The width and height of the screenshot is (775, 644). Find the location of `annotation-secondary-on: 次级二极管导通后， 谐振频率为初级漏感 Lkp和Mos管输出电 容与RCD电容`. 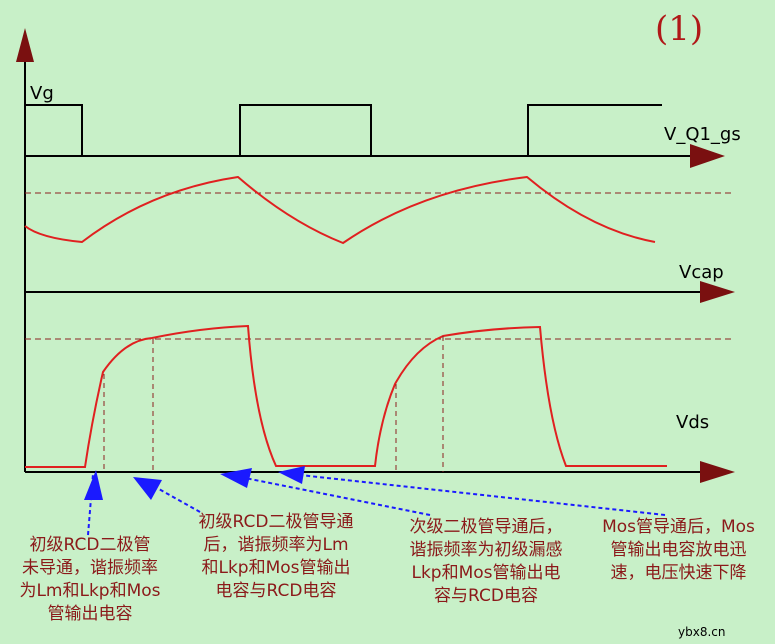

annotation-secondary-on: 次级二极管导通后， 谐振频率为初级漏感 Lkp和Mos管输出电 容与RCD电容 is located at coordinates (486, 562).